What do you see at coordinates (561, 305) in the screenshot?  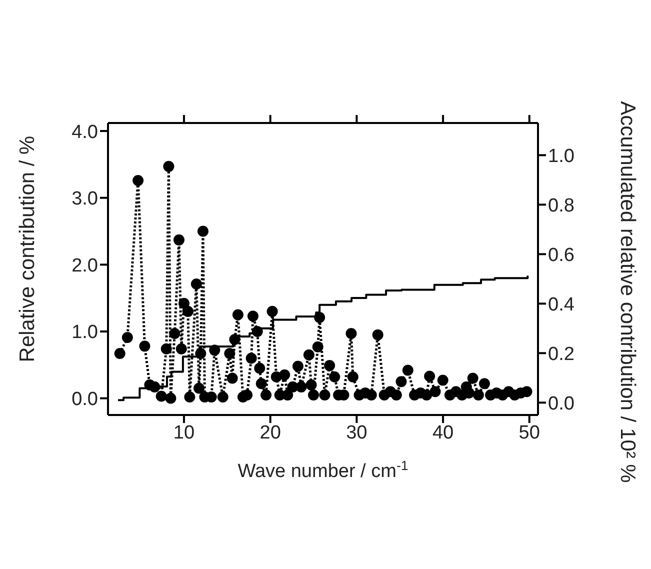 I see `y2-tick-label: 0.4` at bounding box center [561, 305].